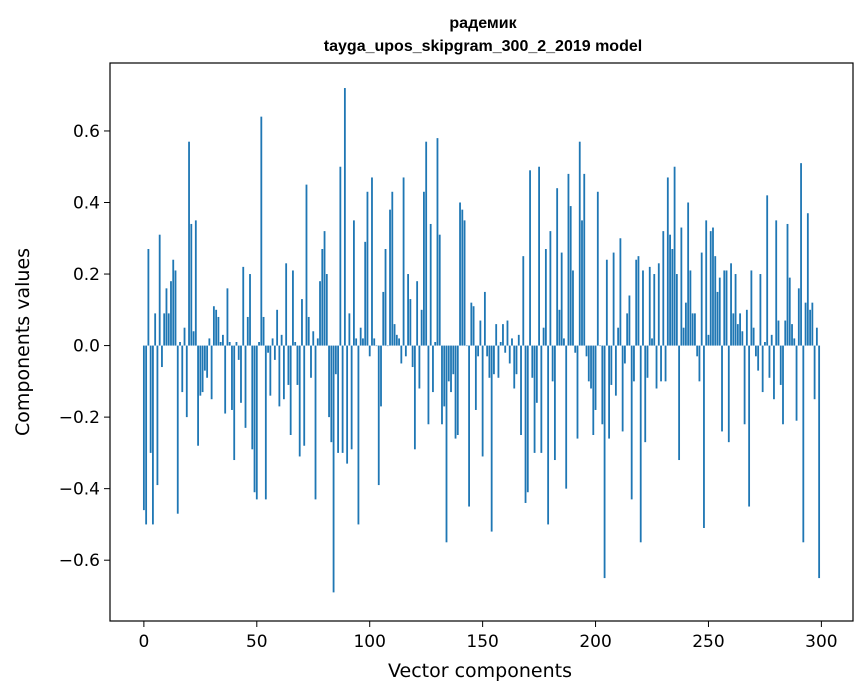 The image size is (867, 696). What do you see at coordinates (79, 418) in the screenshot?
I see `y-tick-label: −0.2` at bounding box center [79, 418].